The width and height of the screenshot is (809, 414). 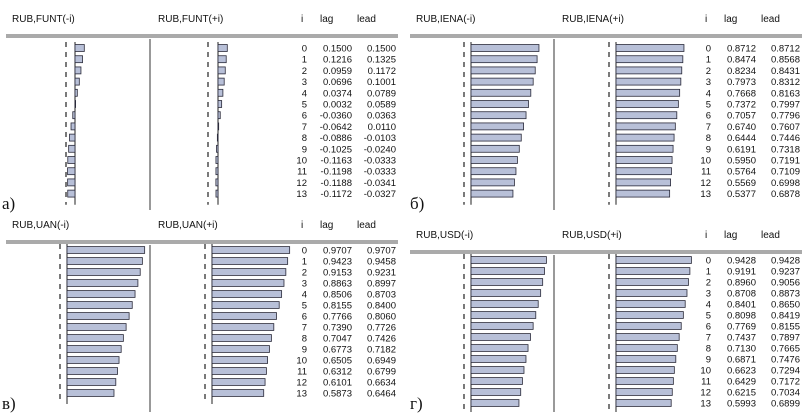 I want to click on lead-value: 0.8873, so click(x=785, y=294).